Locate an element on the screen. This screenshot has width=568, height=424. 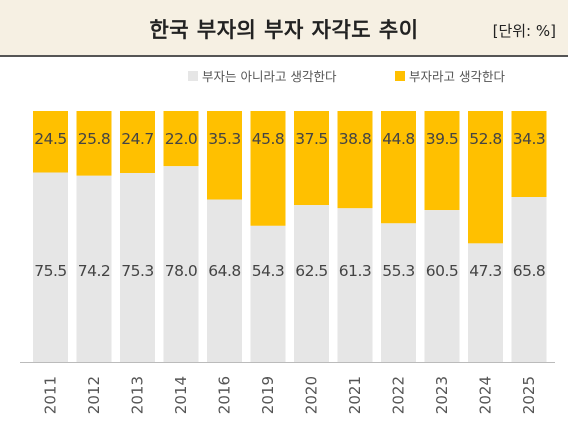
bar-not-rich-2019 is located at coordinates (268, 293).